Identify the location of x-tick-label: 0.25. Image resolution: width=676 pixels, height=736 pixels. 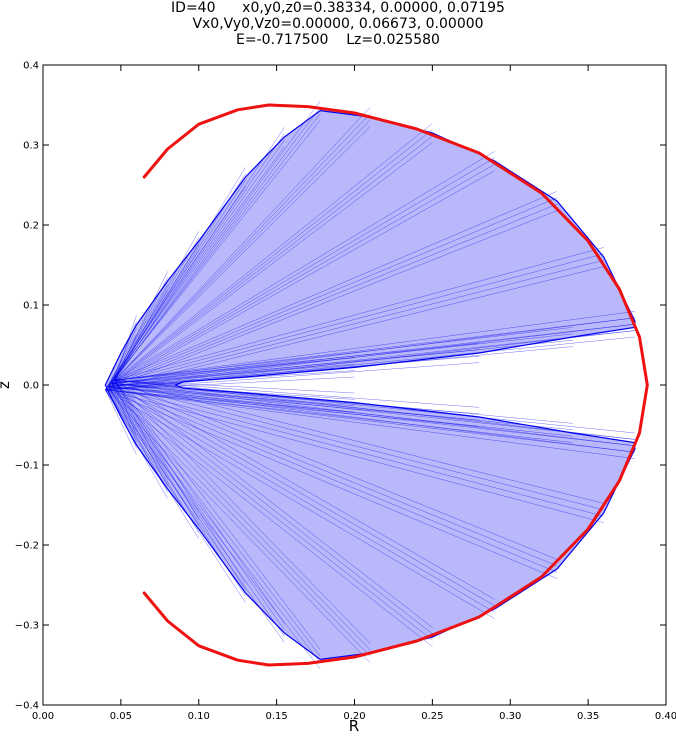
(432, 716).